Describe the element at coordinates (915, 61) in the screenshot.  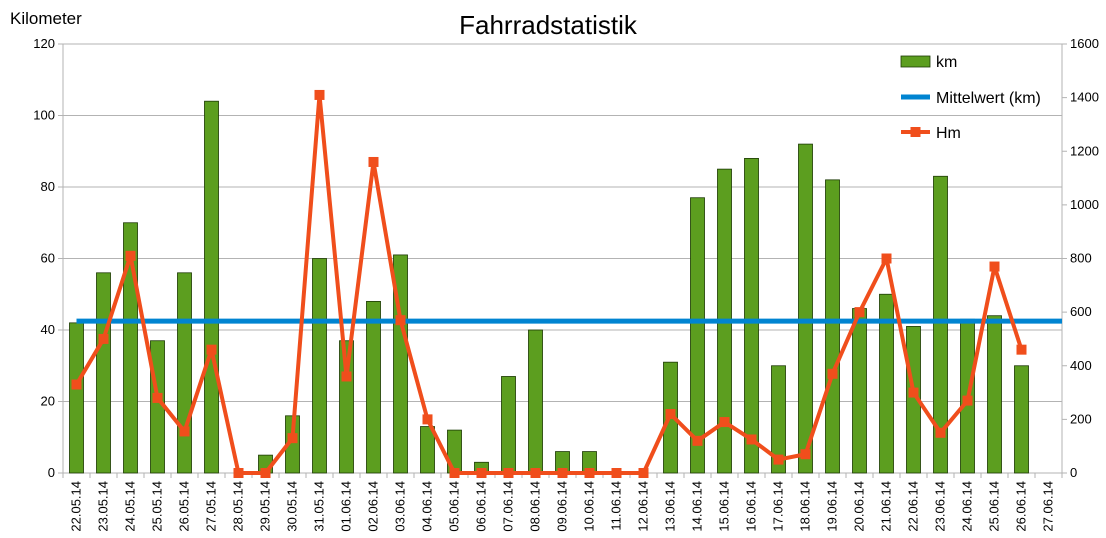
I see `legend-km-swatch` at that location.